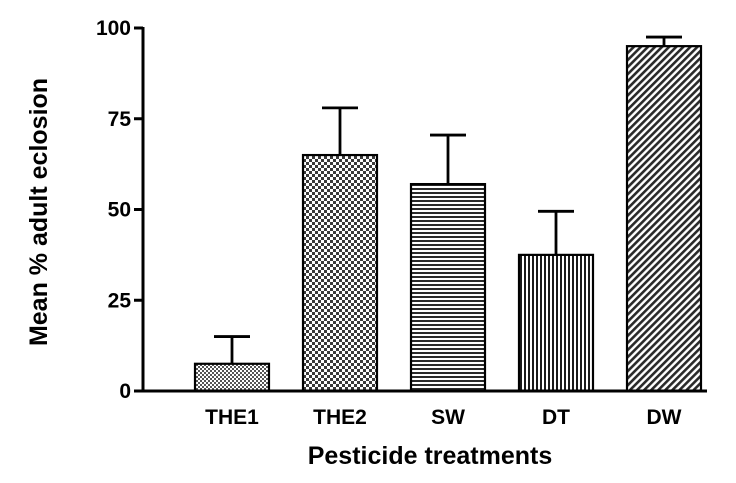  What do you see at coordinates (448, 287) in the screenshot?
I see `bar-sw` at bounding box center [448, 287].